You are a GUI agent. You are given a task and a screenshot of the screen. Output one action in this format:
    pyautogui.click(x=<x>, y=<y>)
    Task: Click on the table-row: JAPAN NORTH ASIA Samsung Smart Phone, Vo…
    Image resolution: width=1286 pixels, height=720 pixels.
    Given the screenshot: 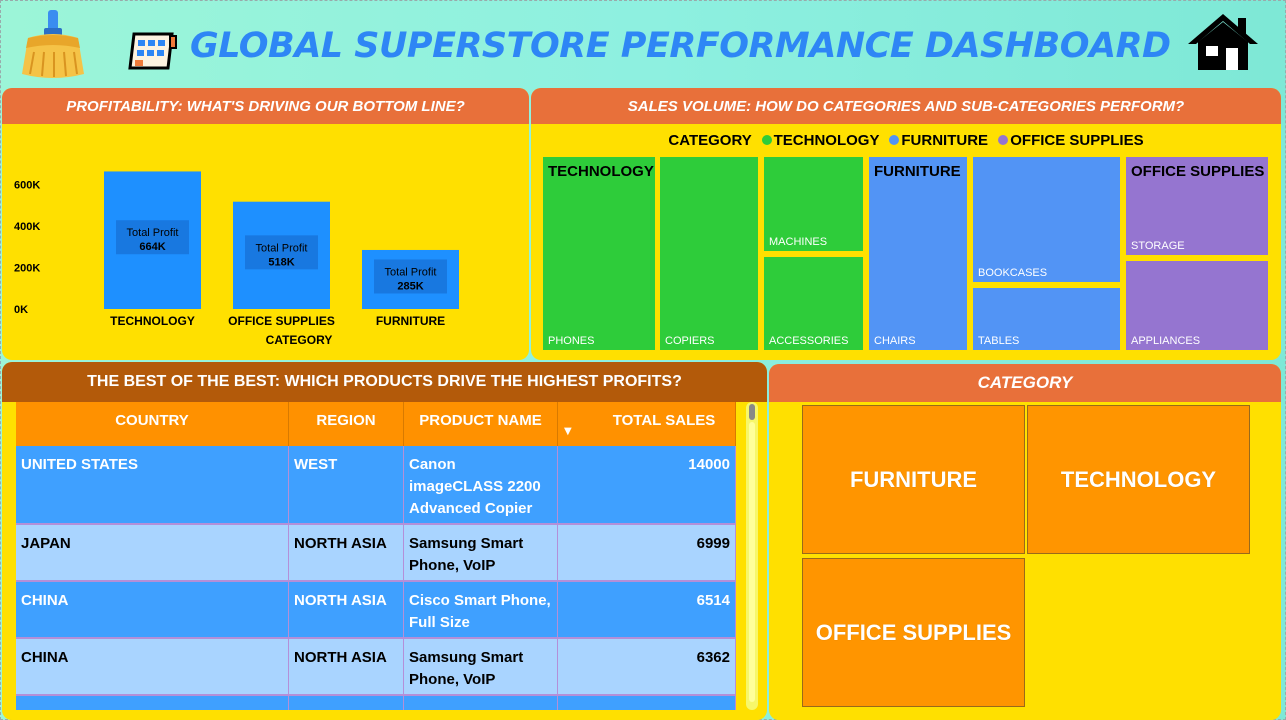 What is the action you would take?
    pyautogui.click(x=376, y=553)
    